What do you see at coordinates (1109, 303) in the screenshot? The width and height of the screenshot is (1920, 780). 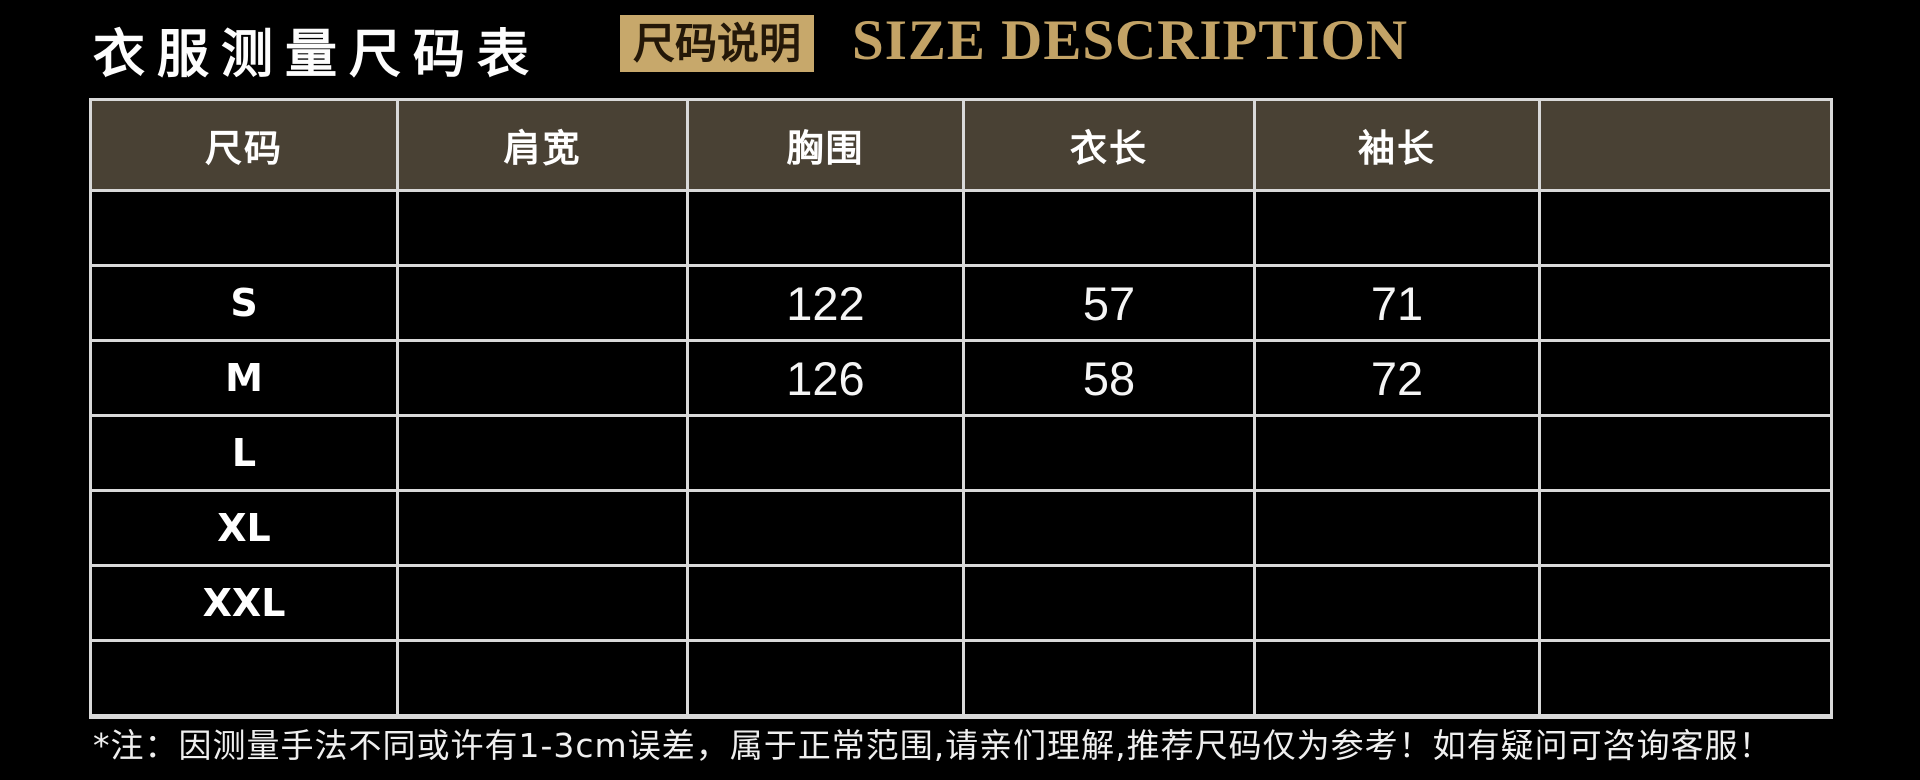 I see `measurement-cell: 57` at bounding box center [1109, 303].